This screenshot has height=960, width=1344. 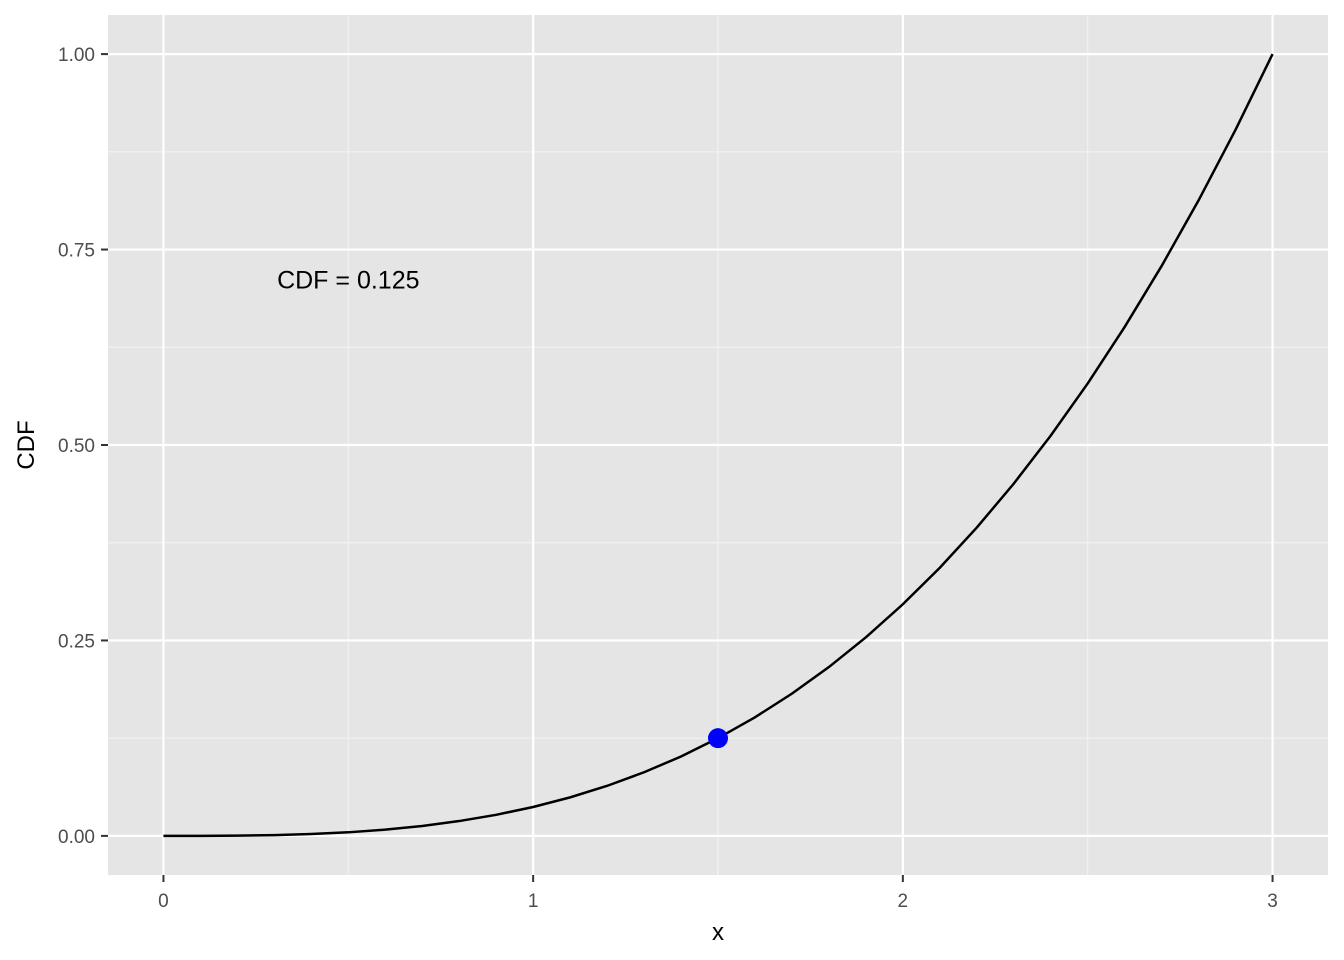 I want to click on y-tick-label: 0.25, so click(x=76, y=641).